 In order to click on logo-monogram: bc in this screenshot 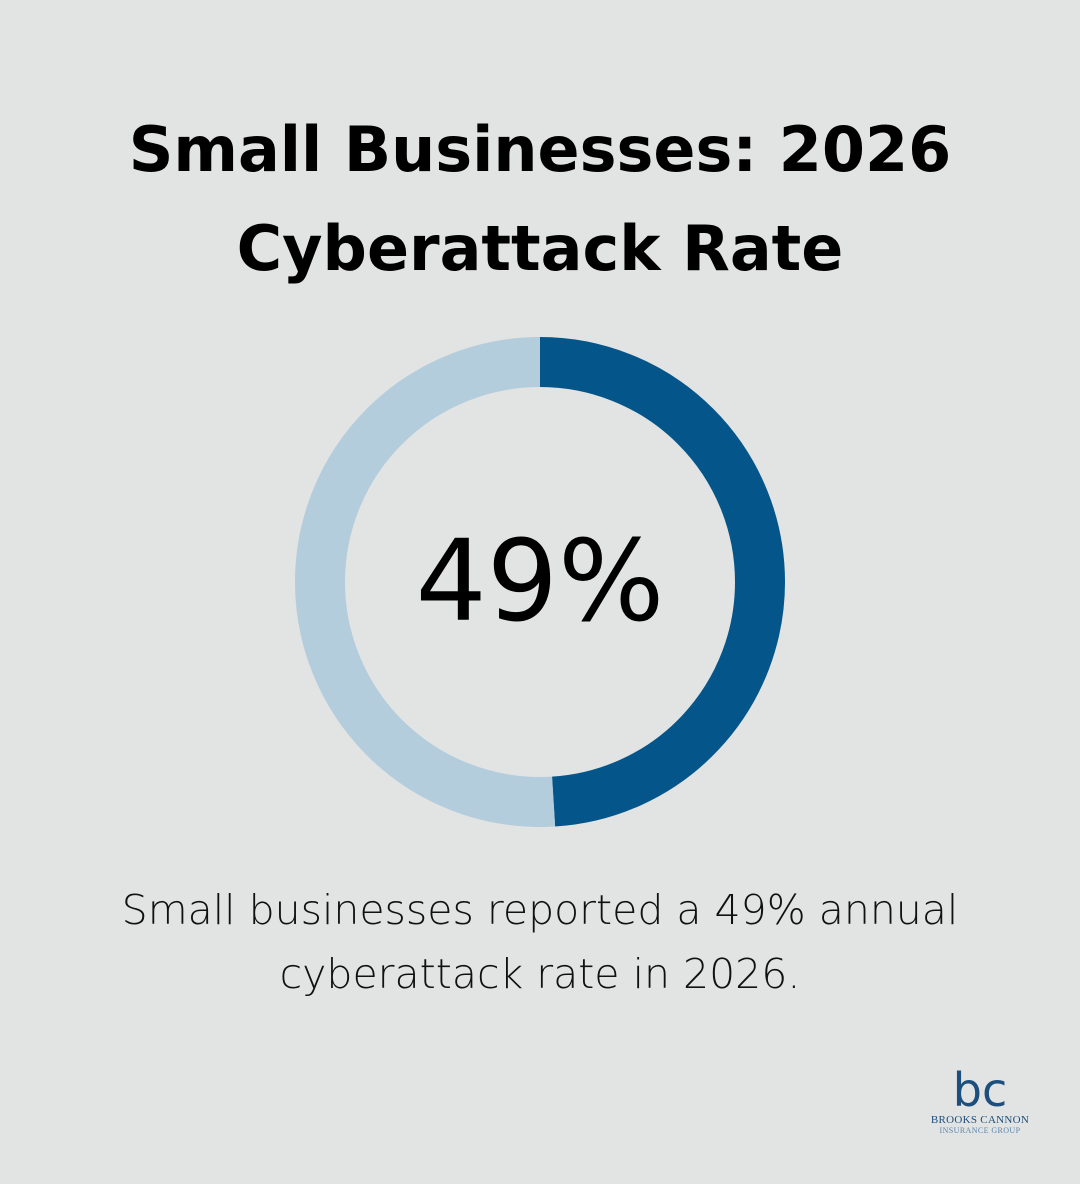, I will do `click(980, 1088)`.